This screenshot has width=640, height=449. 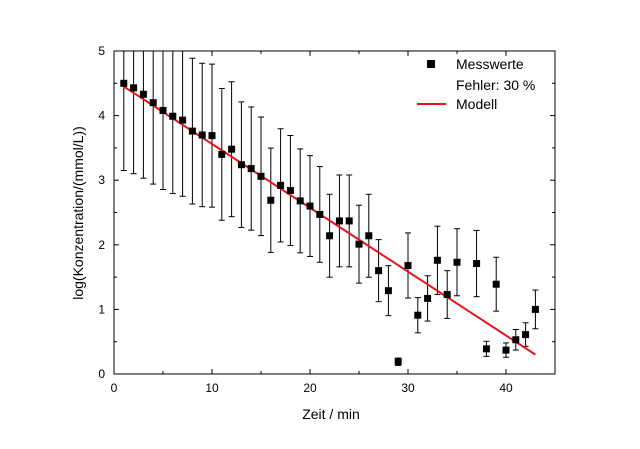 What do you see at coordinates (101, 51) in the screenshot?
I see `y-tick-label: 5` at bounding box center [101, 51].